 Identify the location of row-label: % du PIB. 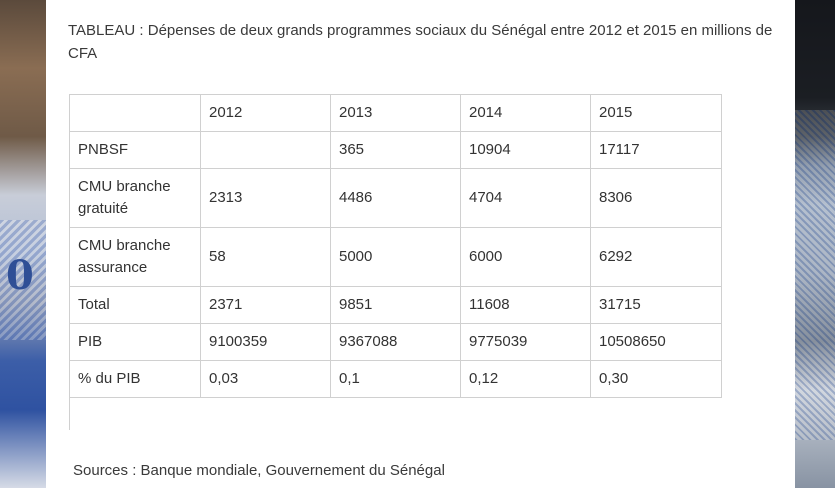
(135, 379).